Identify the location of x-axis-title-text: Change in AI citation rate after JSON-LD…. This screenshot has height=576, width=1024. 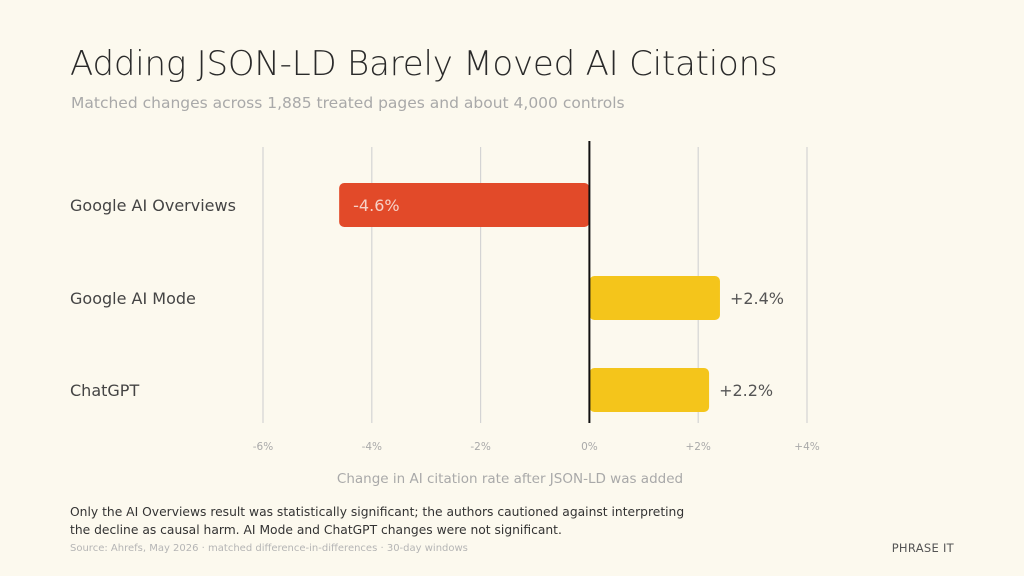
(510, 479).